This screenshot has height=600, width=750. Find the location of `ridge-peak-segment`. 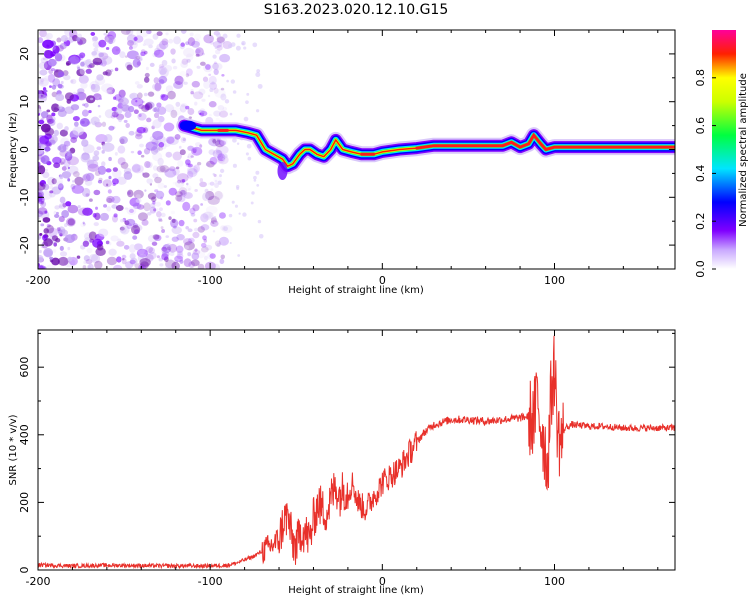

ridge-peak-segment is located at coordinates (545, 142).